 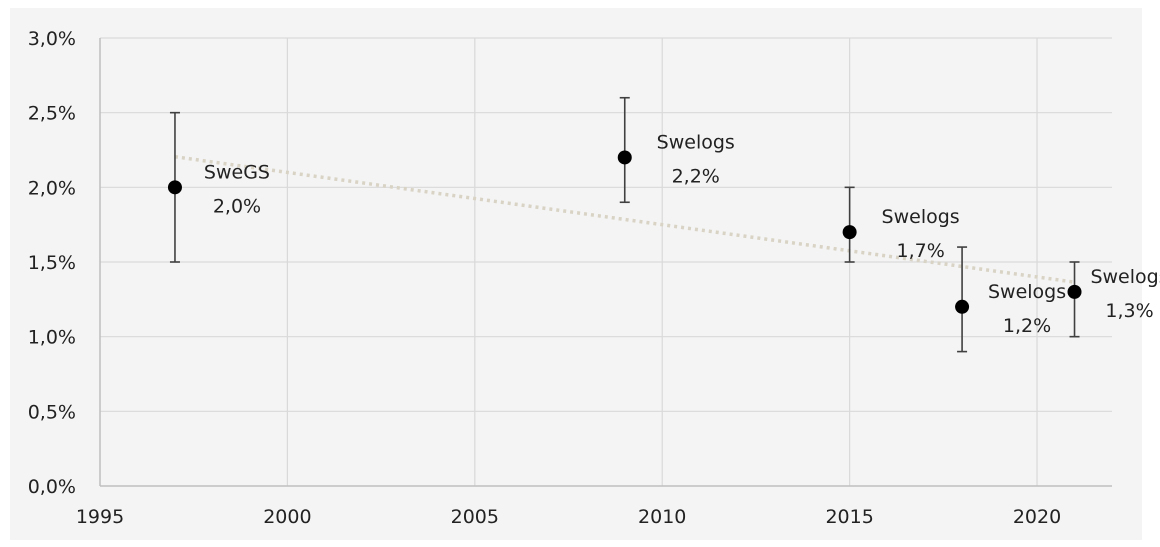 What do you see at coordinates (1037, 517) in the screenshot?
I see `x-tick-label: 2020` at bounding box center [1037, 517].